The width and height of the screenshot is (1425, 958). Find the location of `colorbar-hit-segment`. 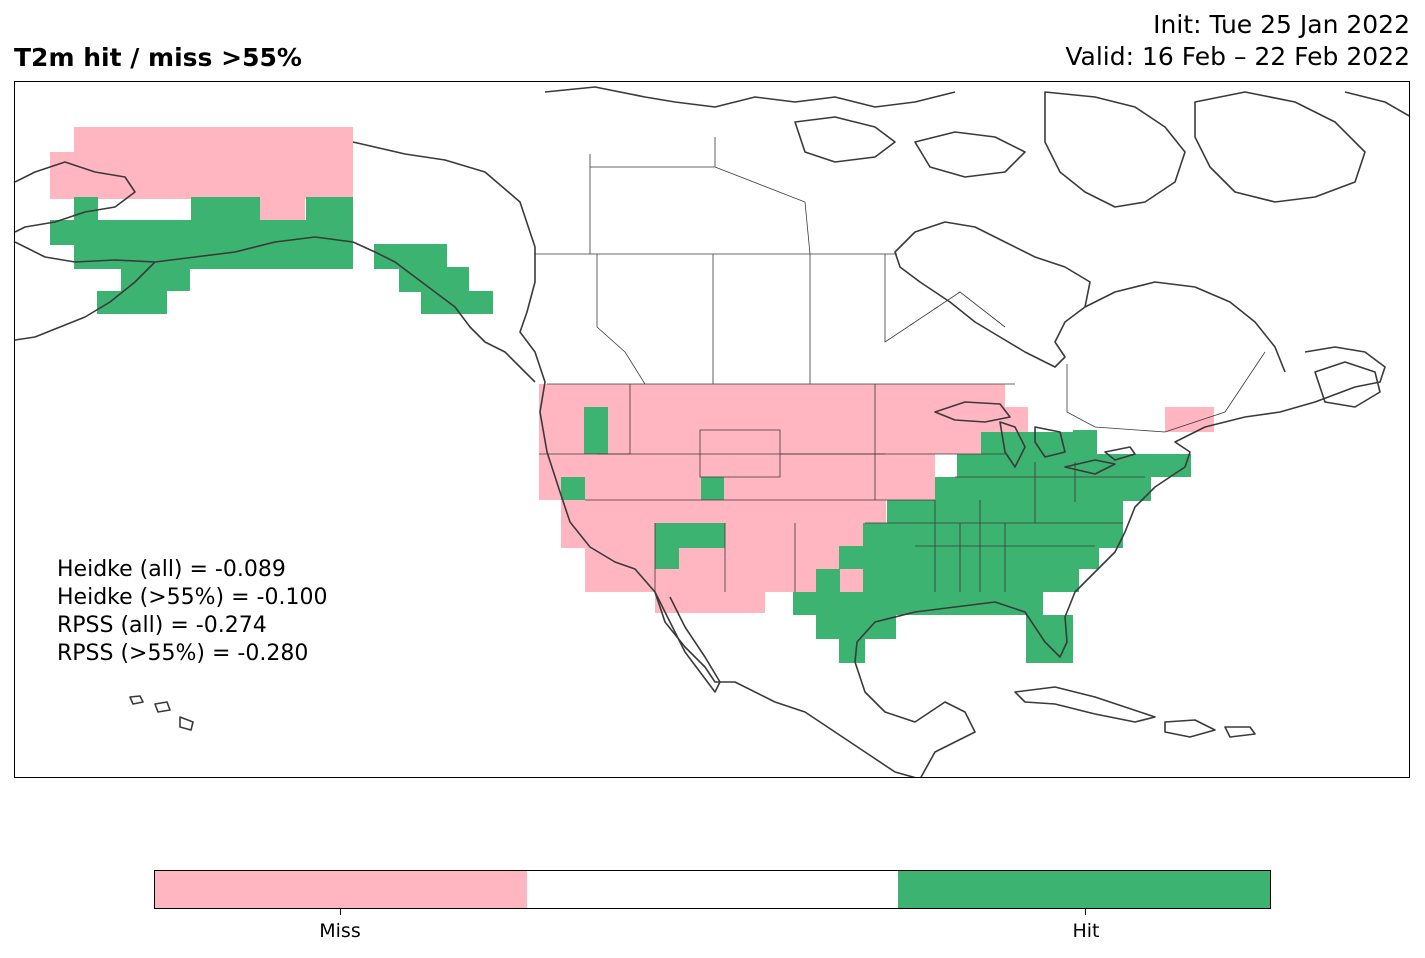

colorbar-hit-segment is located at coordinates (1084, 889).